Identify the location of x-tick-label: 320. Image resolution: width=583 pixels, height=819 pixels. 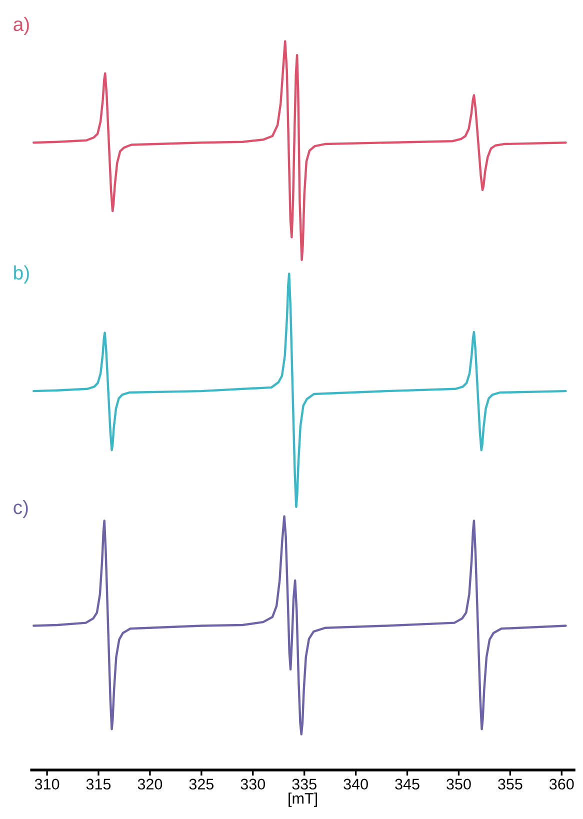
(150, 784).